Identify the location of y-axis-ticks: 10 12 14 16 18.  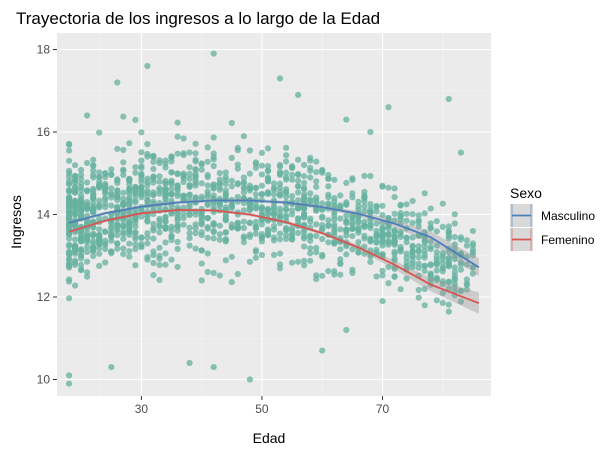
(47, 215).